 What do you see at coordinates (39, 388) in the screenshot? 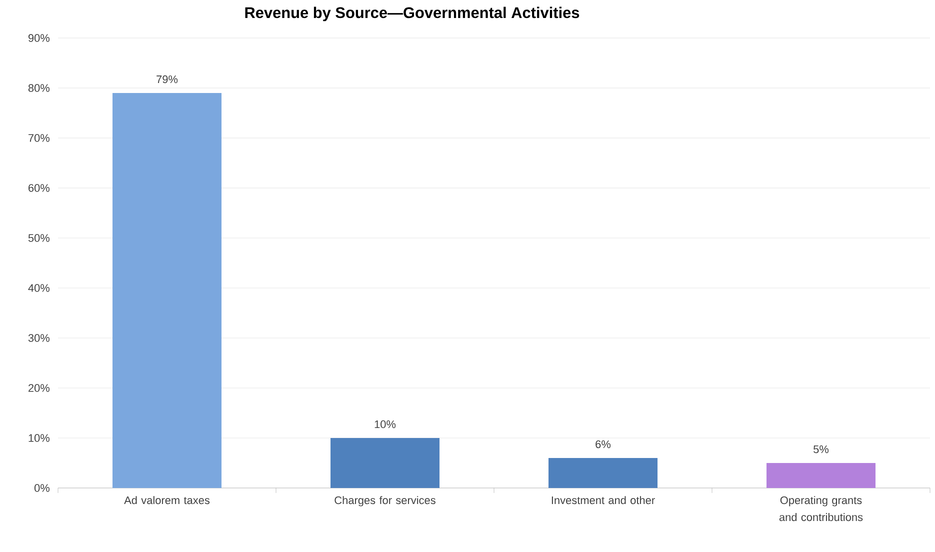
I see `y-tick-label: 20%` at bounding box center [39, 388].